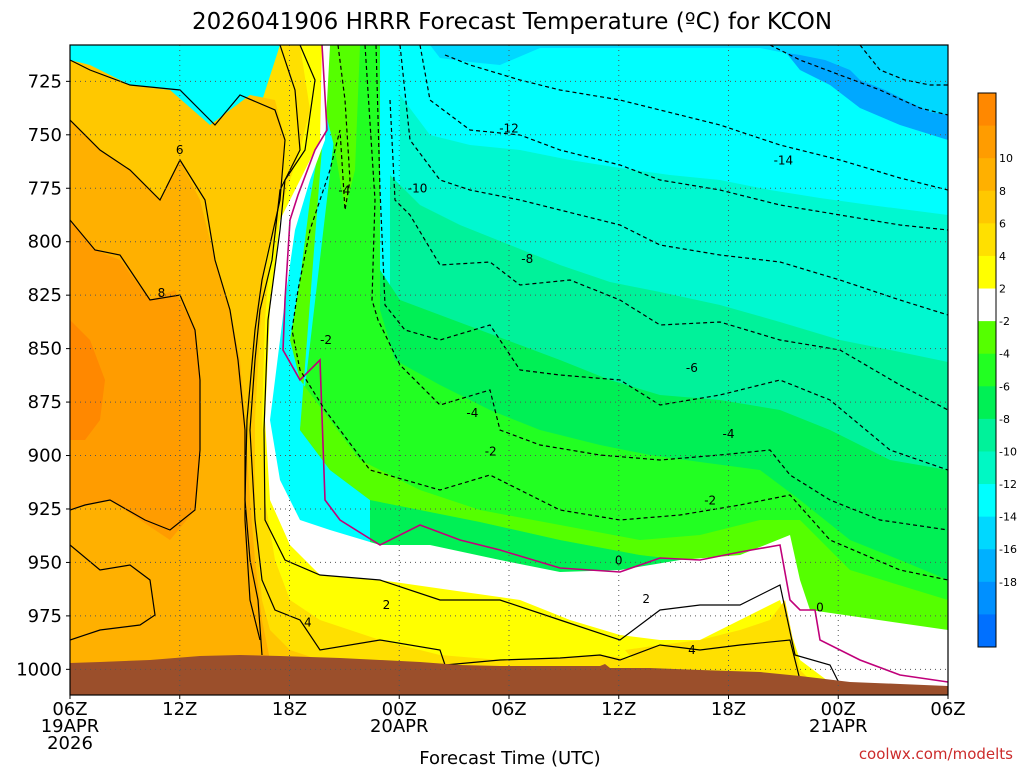 The image size is (1024, 768). Describe the element at coordinates (1008, 484) in the screenshot. I see `colorbar-label: -12` at that location.